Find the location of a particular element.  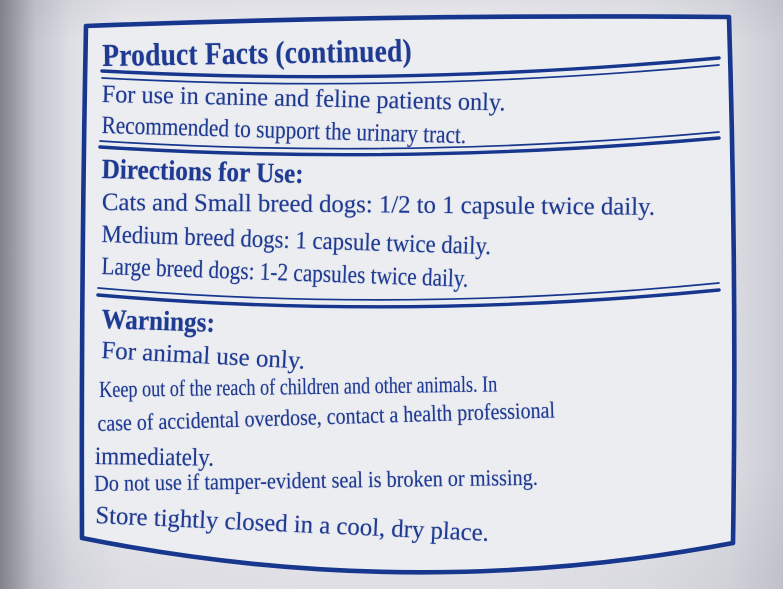

divider-warnings-thin is located at coordinates (408, 291).